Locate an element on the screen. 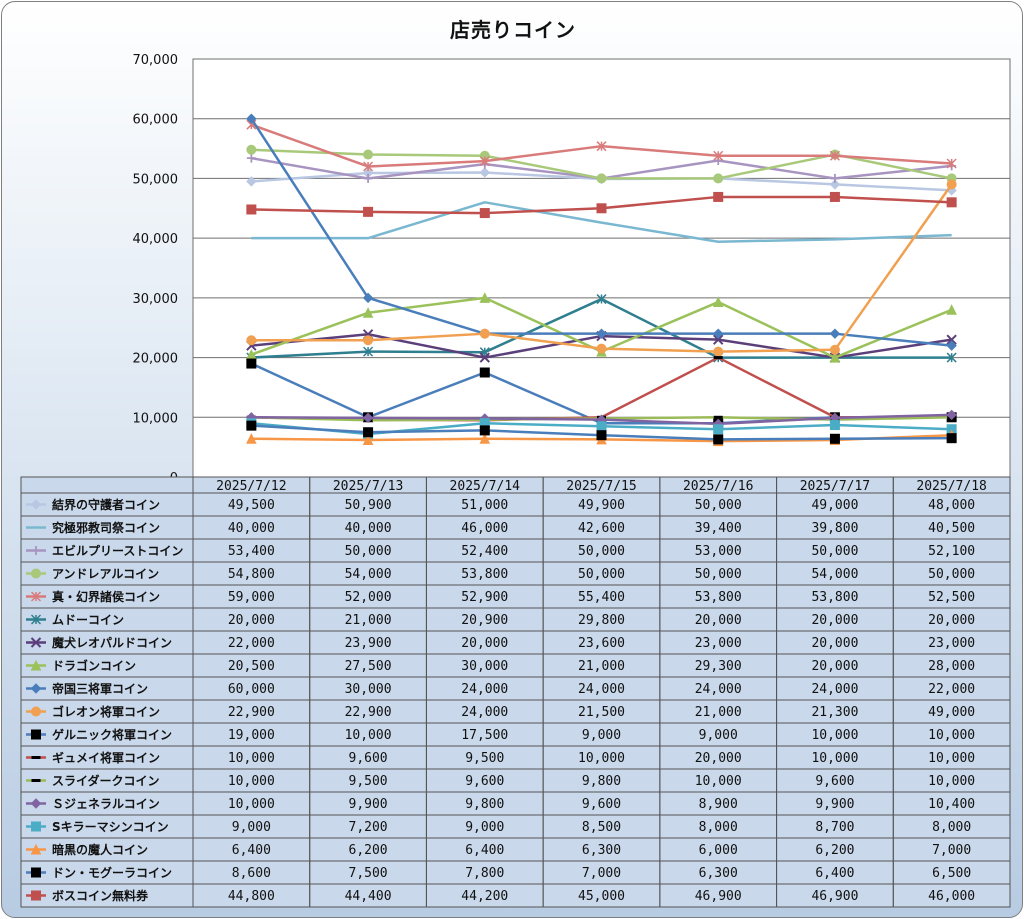 The width and height of the screenshot is (1024, 919). y-tick-label: 10,000 is located at coordinates (156, 418).